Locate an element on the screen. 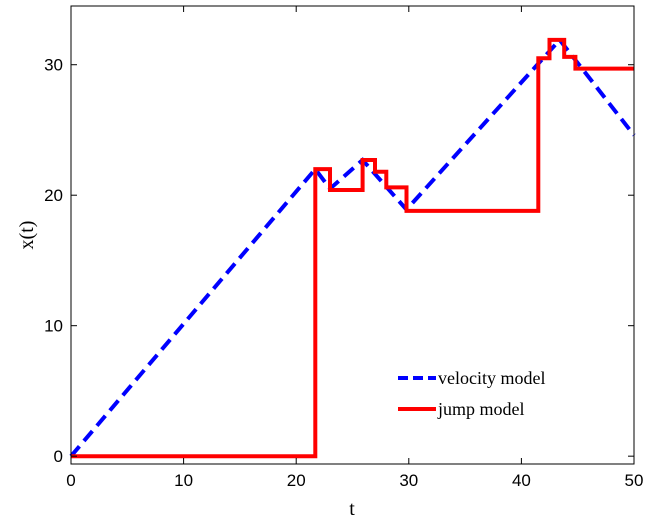  y-tick-label: 30 is located at coordinates (53, 65).